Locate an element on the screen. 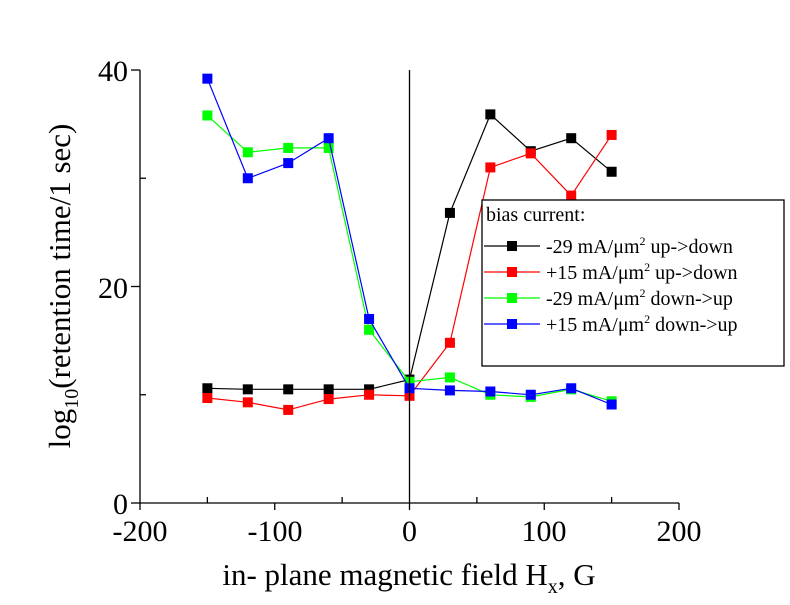 Image resolution: width=790 pixels, height=605 pixels. legend-box is located at coordinates (633, 283).